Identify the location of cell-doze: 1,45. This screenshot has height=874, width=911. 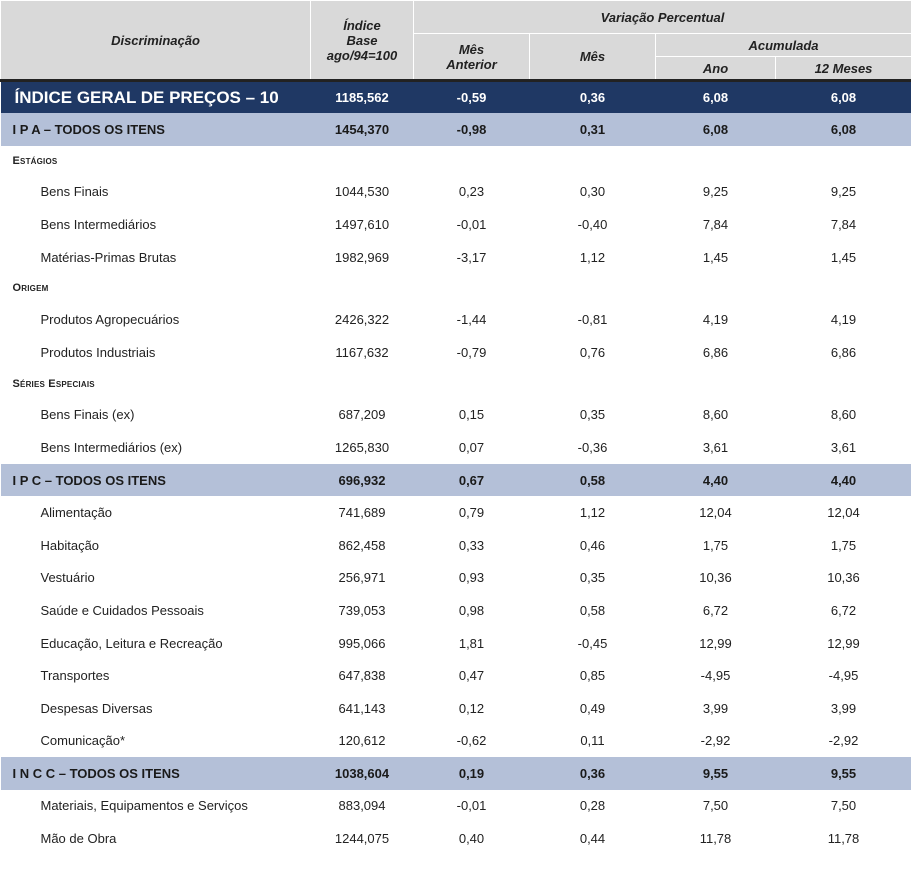
(843, 257).